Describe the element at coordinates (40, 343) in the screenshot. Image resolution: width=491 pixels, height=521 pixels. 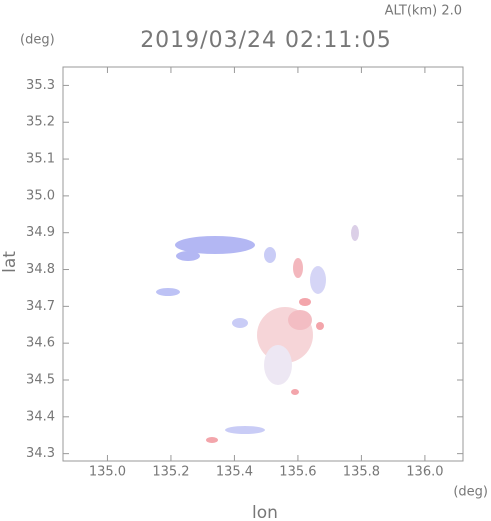
I see `y-tick-label: 34.6` at that location.